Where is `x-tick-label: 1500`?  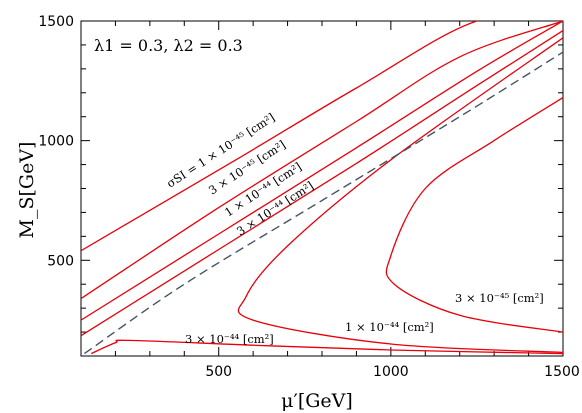
x-tick-label: 1500 is located at coordinates (562, 372).